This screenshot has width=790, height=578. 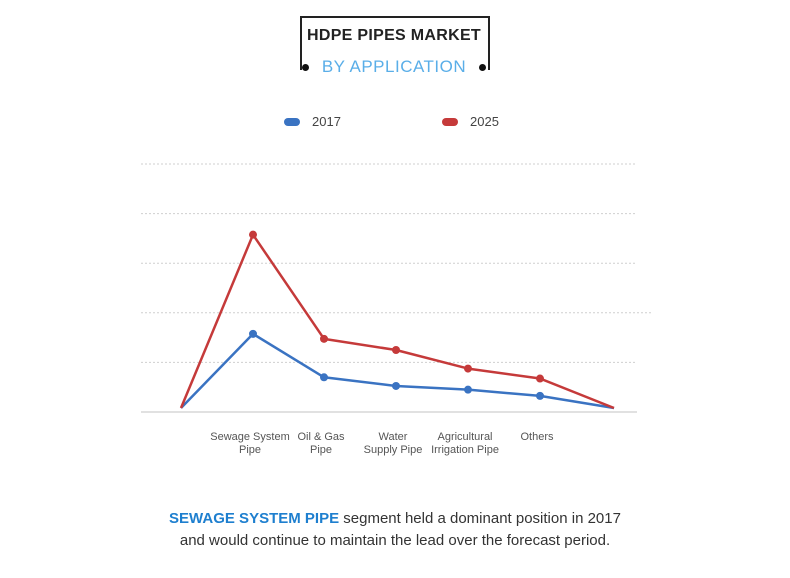 I want to click on footer-highlight: SEWAGE SYSTEM PIPE, so click(x=254, y=518).